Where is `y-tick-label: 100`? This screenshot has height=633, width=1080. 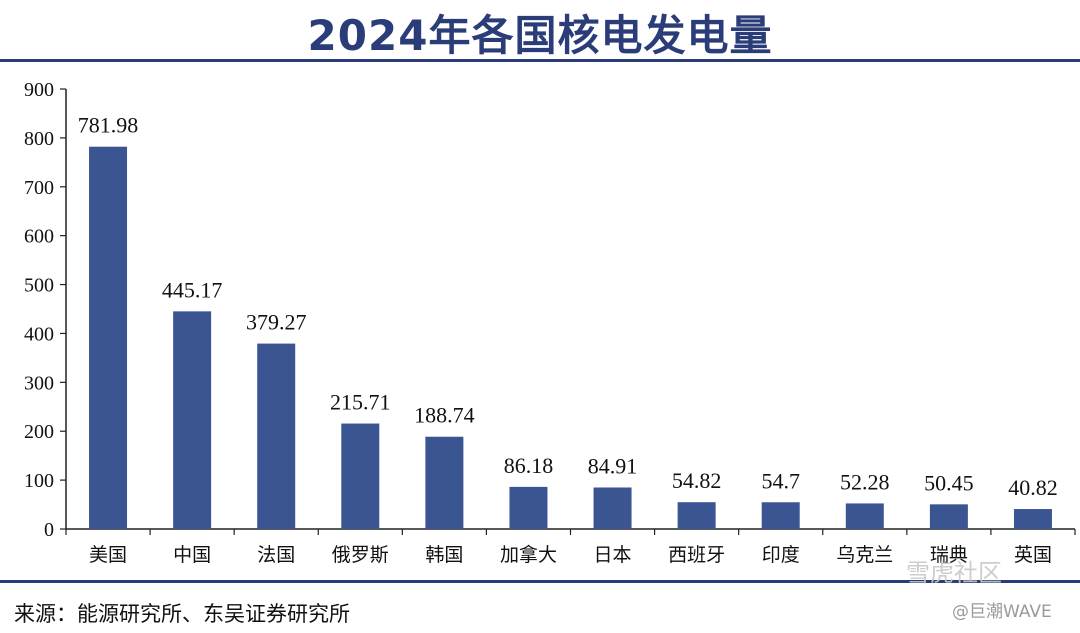
y-tick-label: 100 is located at coordinates (39, 481).